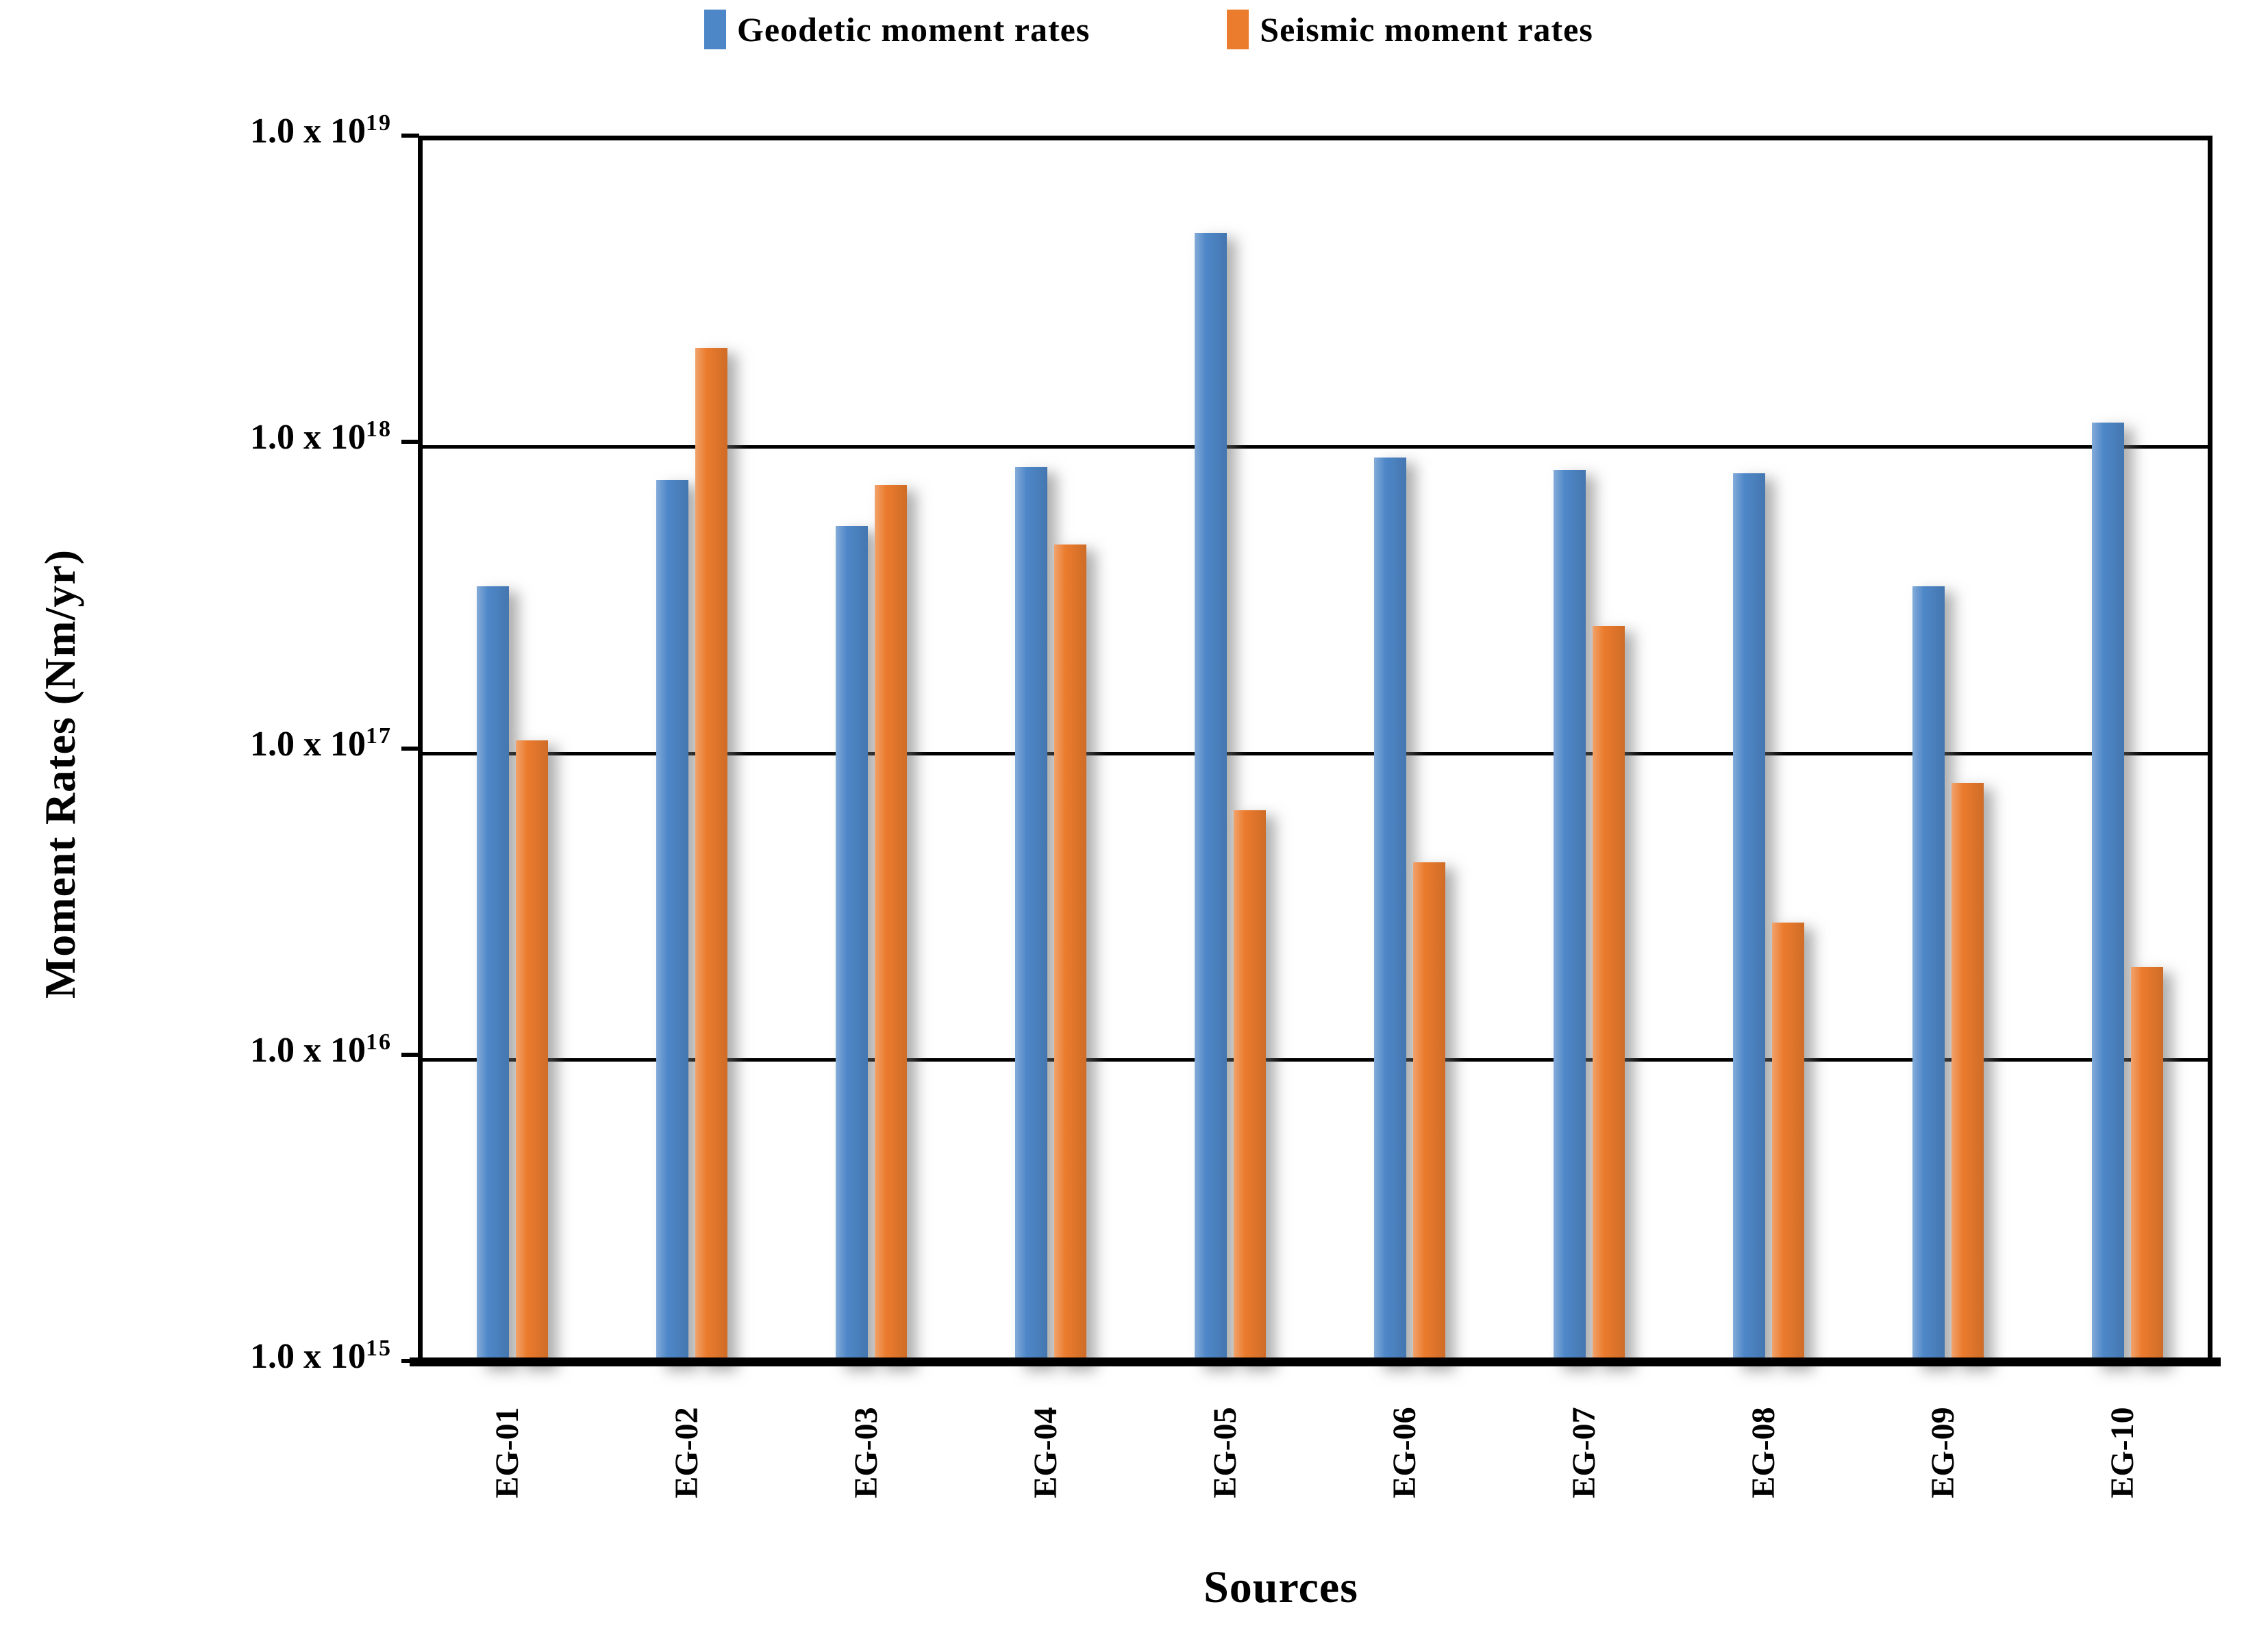 The height and width of the screenshot is (1652, 2244). I want to click on x-tick-label-EG-07: EG-07, so click(1584, 1453).